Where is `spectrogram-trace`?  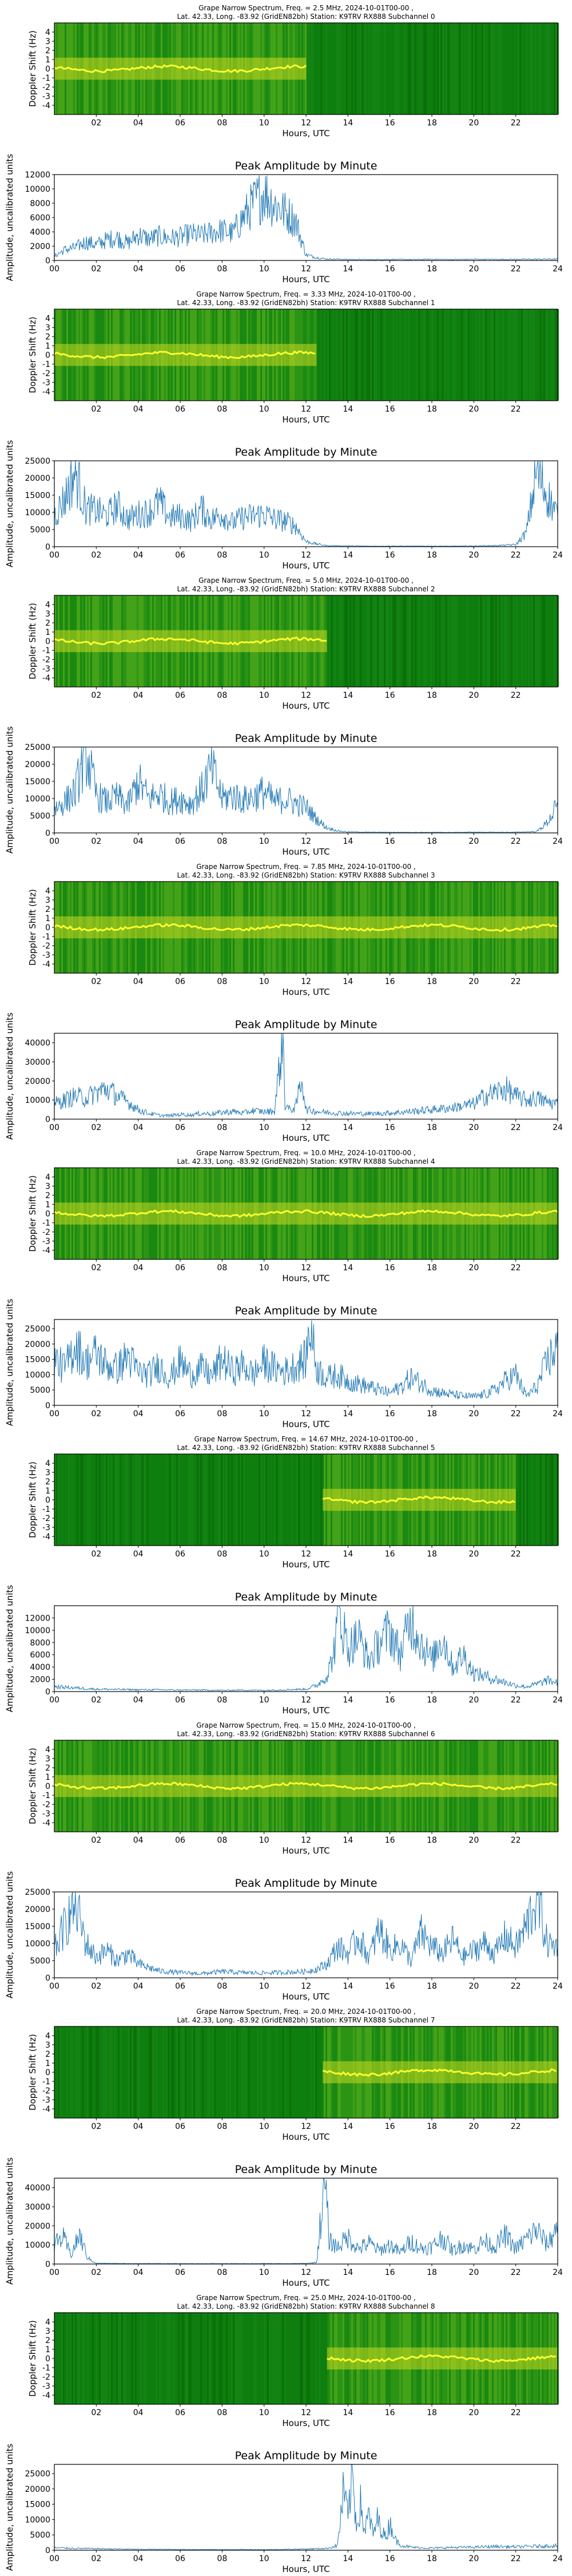
spectrogram-trace is located at coordinates (419, 1499).